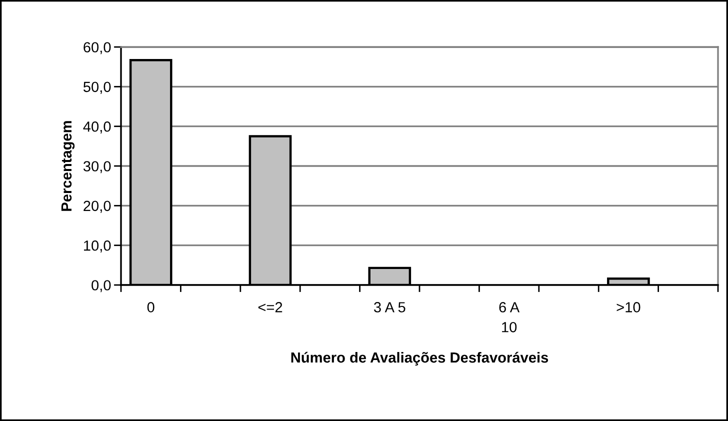 The height and width of the screenshot is (421, 728). I want to click on x-tick-label: 6 A 10, so click(509, 317).